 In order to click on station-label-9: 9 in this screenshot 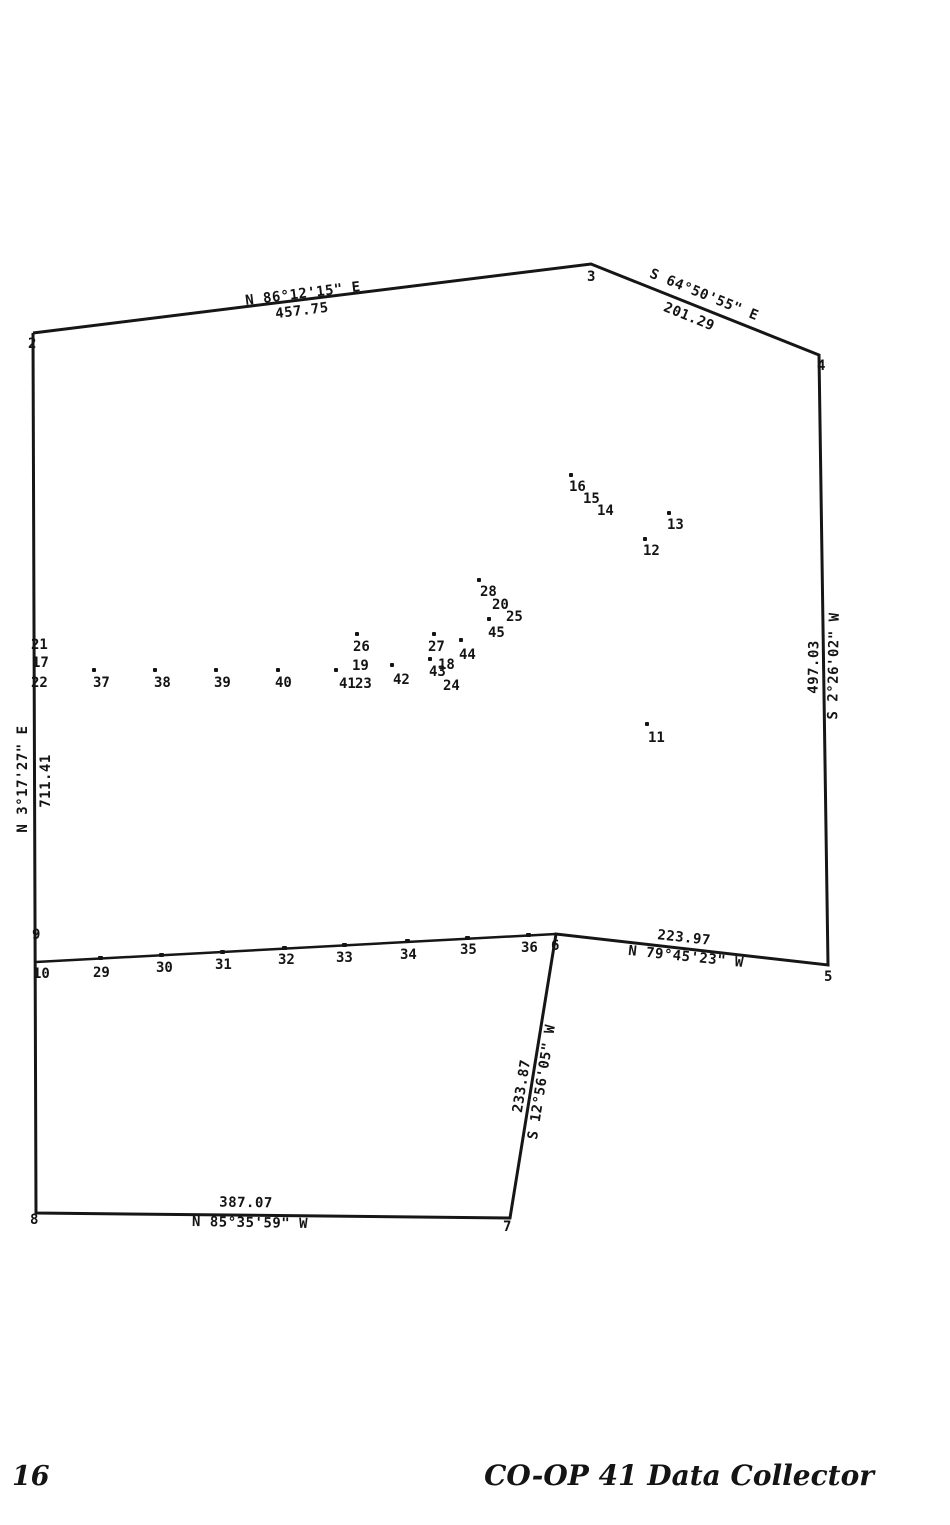, I will do `click(36, 935)`.